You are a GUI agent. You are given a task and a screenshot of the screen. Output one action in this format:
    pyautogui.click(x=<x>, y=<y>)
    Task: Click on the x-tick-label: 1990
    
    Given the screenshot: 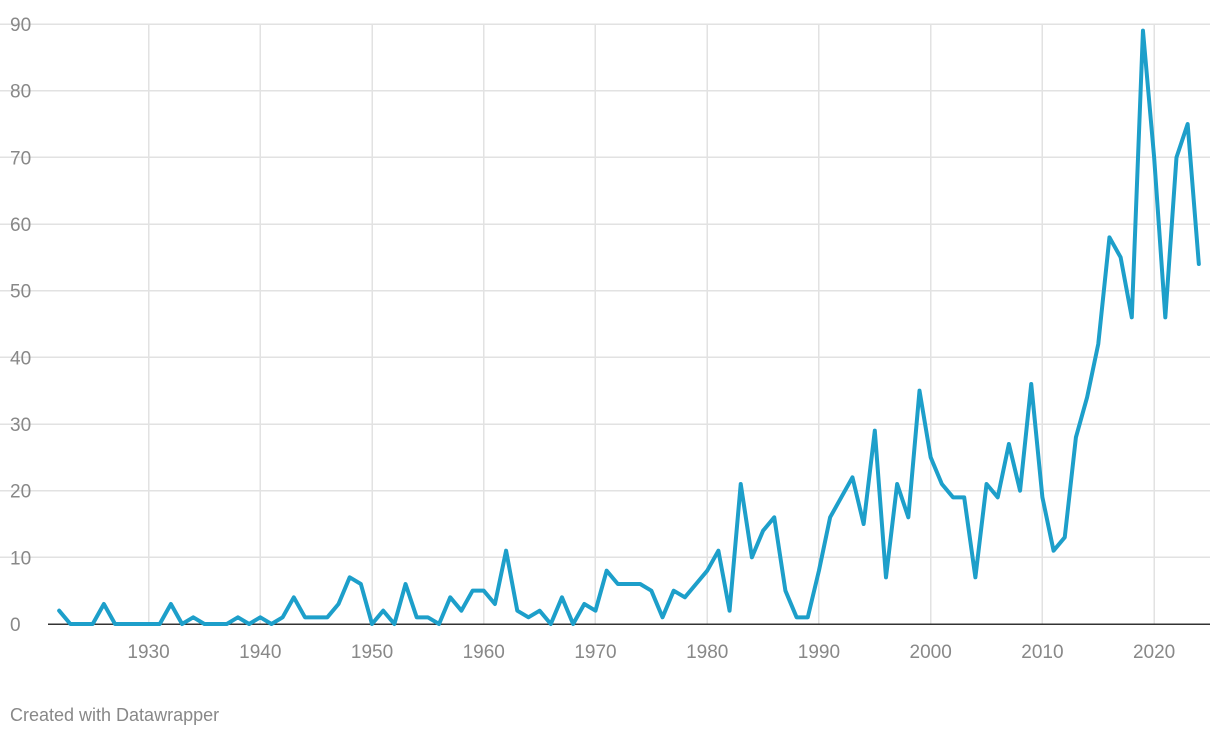 What is the action you would take?
    pyautogui.click(x=819, y=652)
    